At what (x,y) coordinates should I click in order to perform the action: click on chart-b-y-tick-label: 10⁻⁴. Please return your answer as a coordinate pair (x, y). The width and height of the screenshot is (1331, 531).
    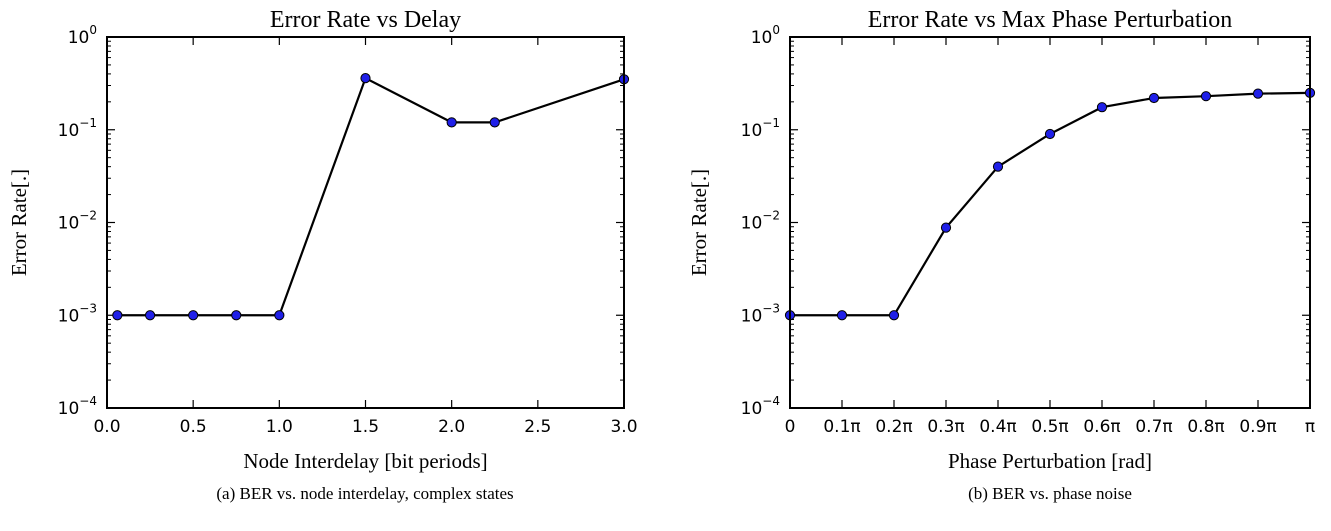
    Looking at the image, I should click on (760, 406).